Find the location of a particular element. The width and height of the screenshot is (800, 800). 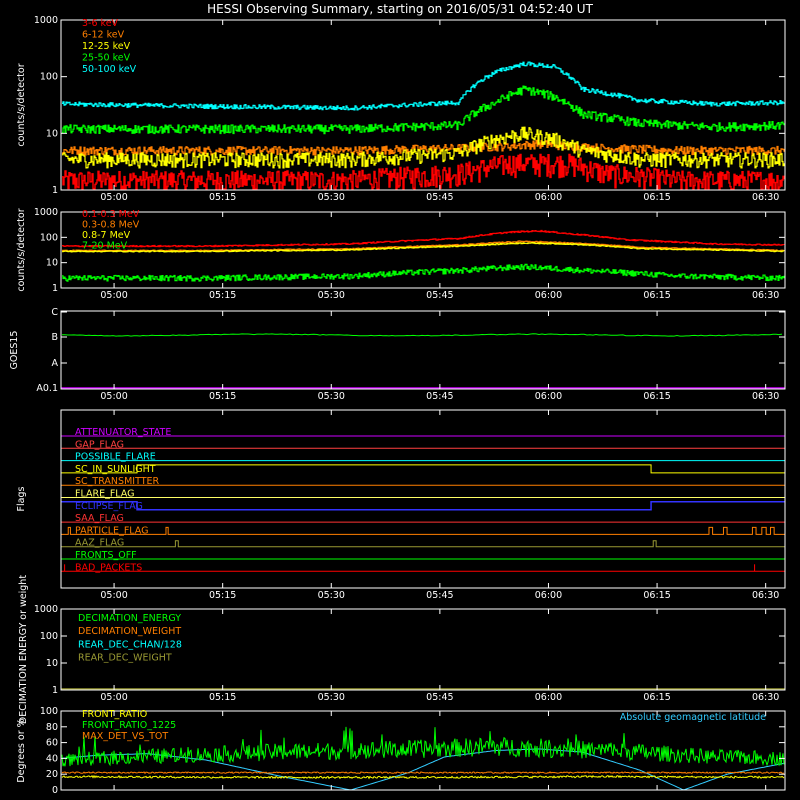

y-tick-label: 20 is located at coordinates (52, 774).